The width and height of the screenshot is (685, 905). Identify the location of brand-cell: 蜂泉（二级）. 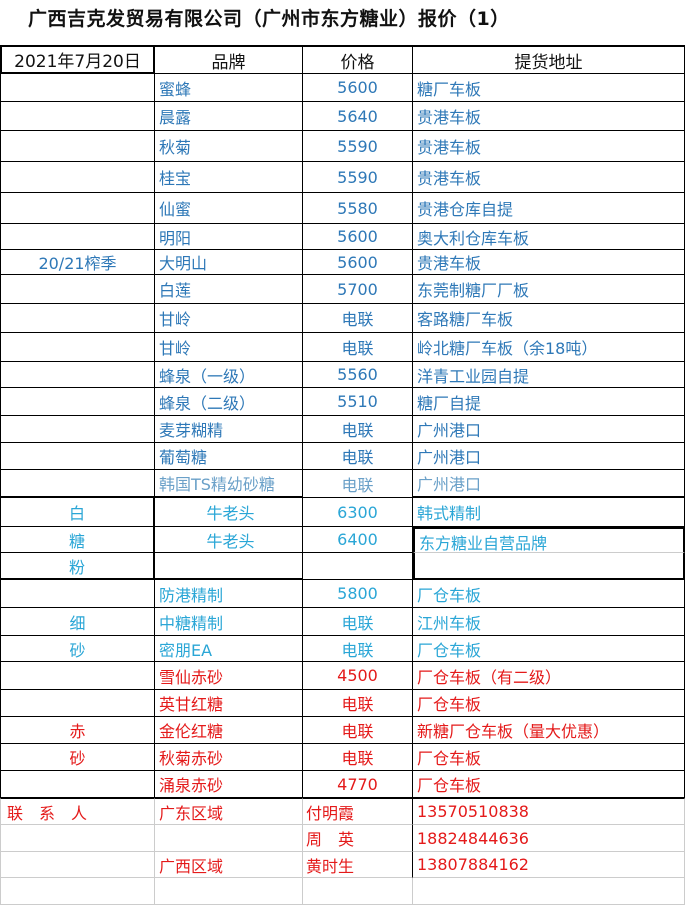
(229, 402).